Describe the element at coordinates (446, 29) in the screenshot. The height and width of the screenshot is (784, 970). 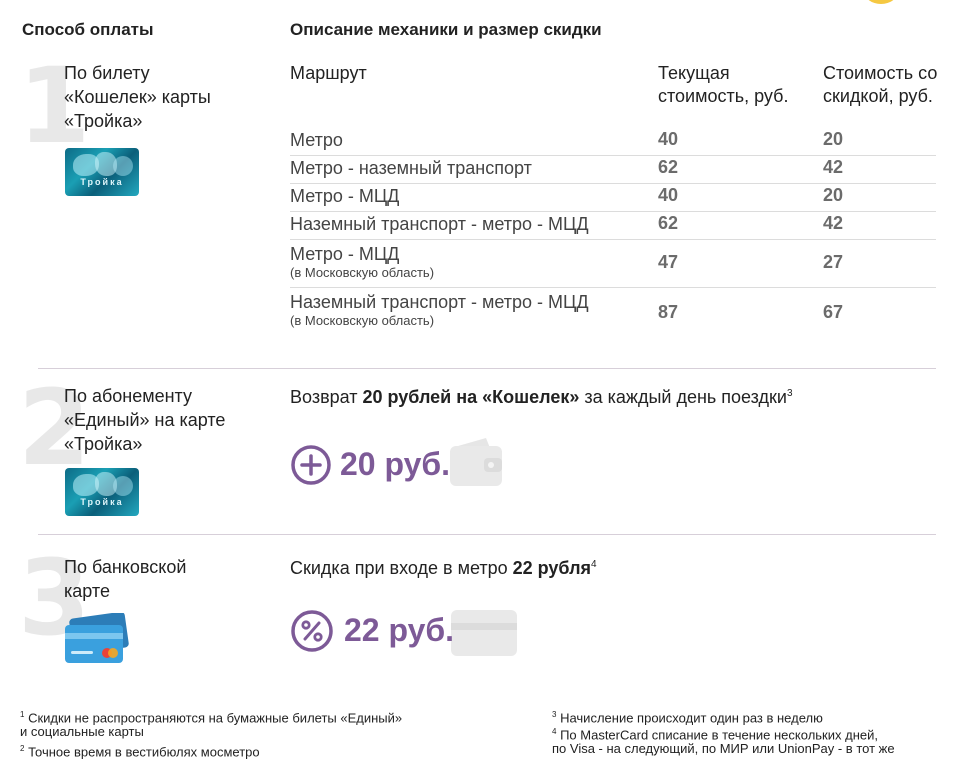
I see `description-header: Описание механики и размер скидки` at that location.